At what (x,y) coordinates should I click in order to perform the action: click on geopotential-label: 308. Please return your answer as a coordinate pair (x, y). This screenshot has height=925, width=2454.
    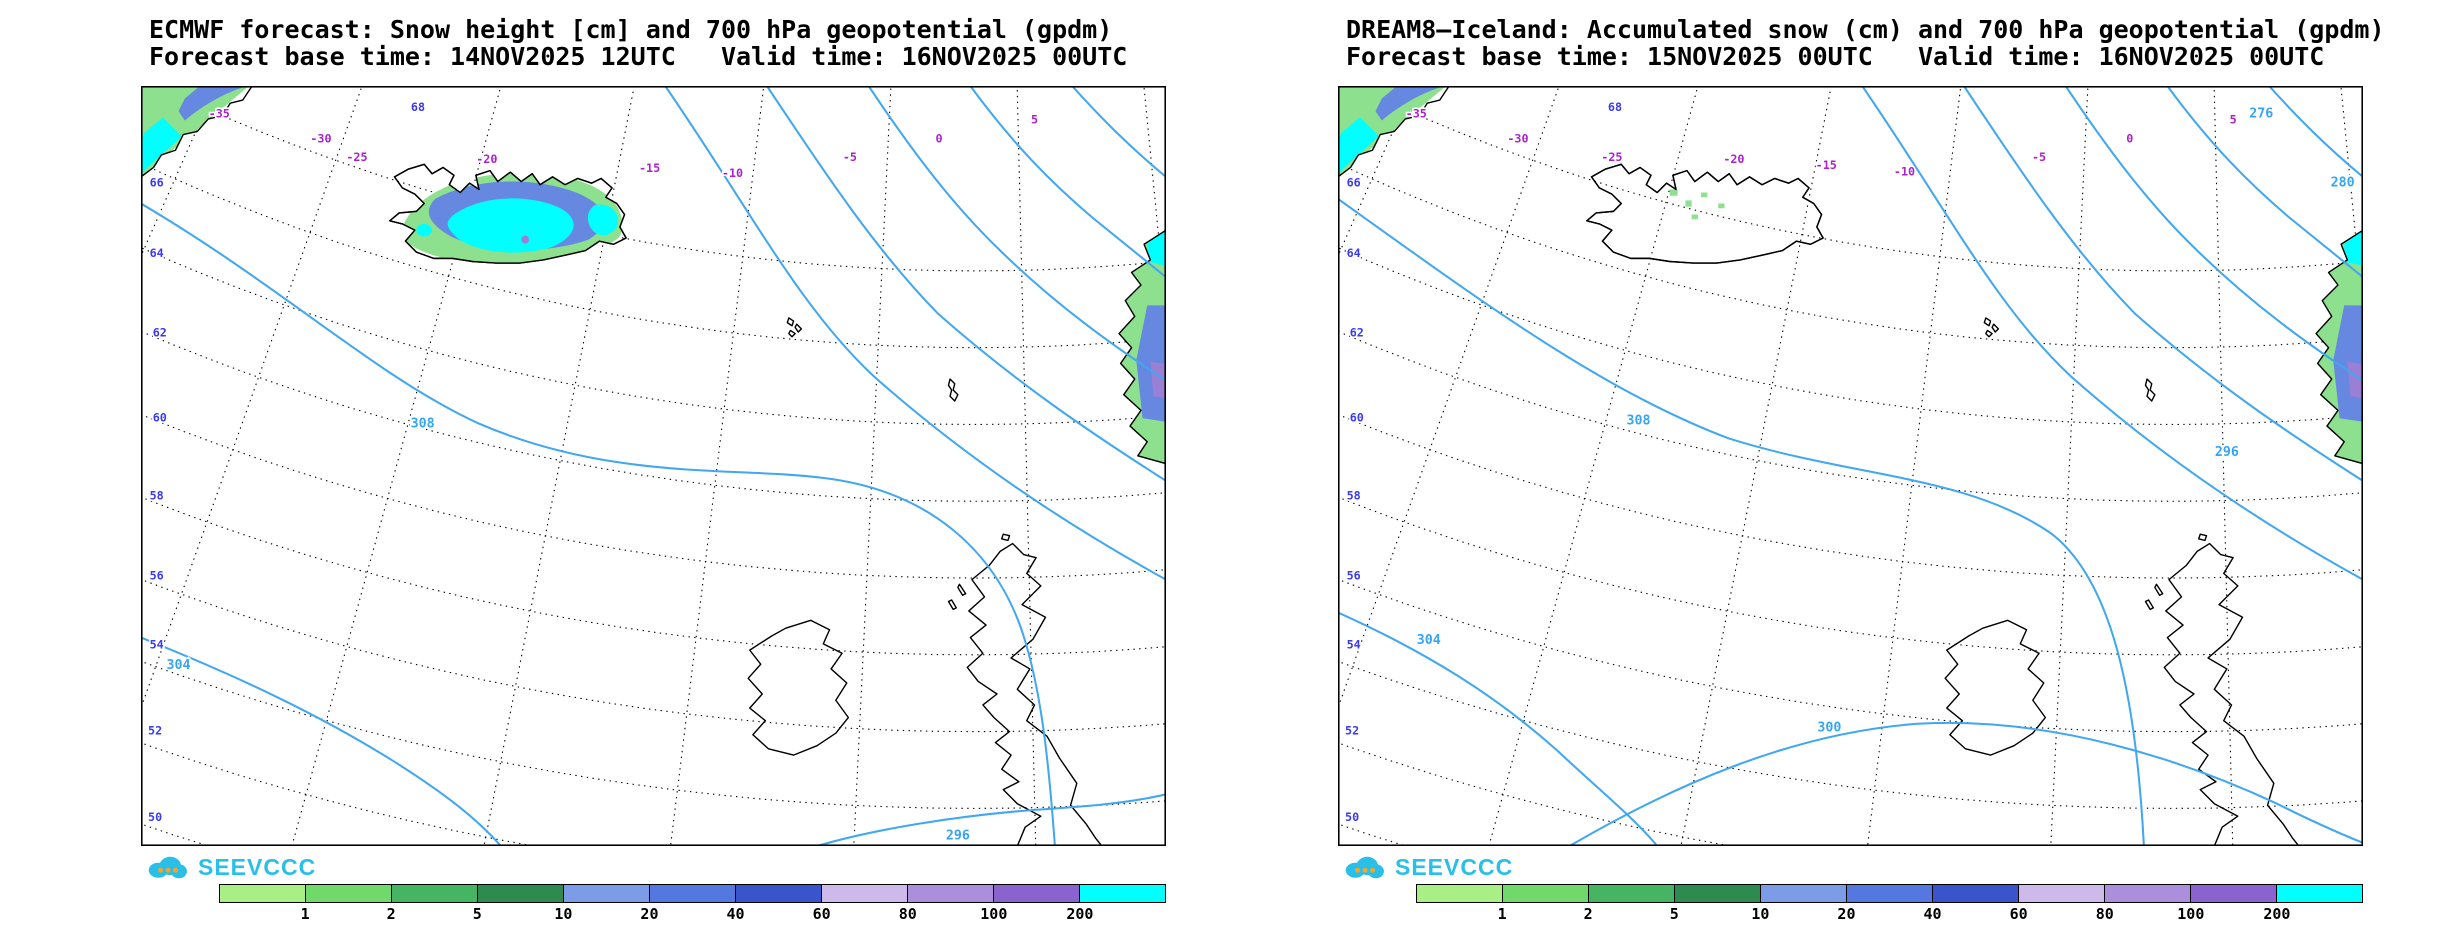
    Looking at the image, I should click on (1638, 420).